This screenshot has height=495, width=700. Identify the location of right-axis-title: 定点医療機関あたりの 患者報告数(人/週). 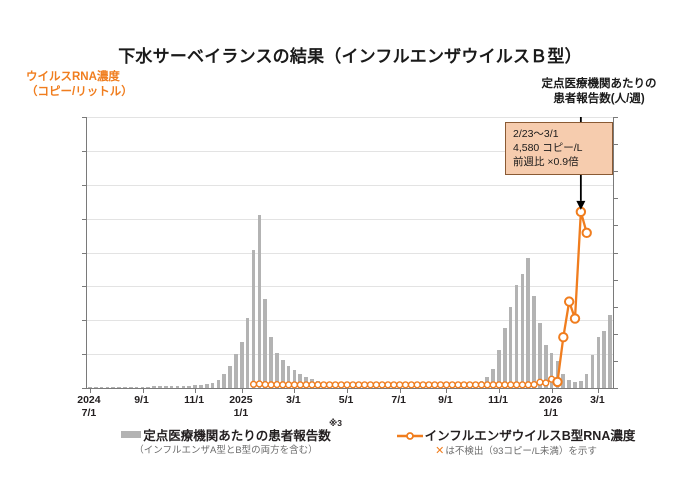
(599, 92).